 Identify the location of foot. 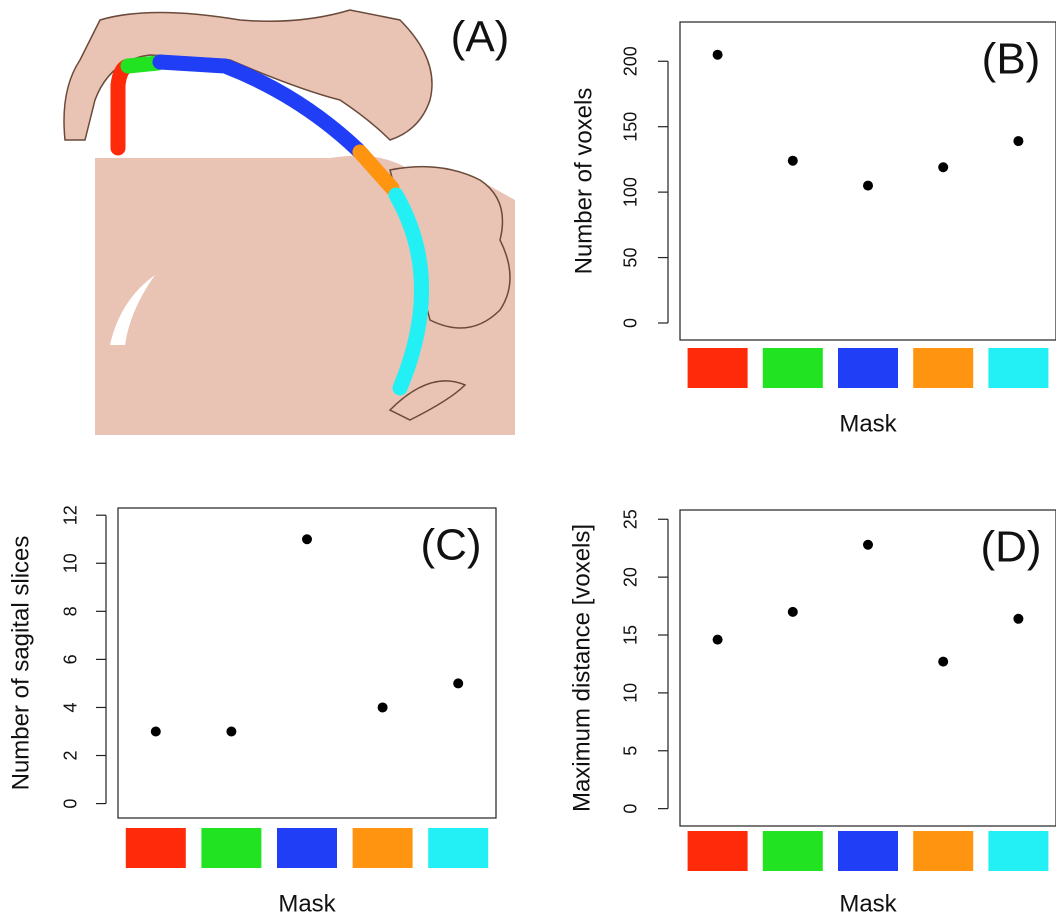
(427, 400).